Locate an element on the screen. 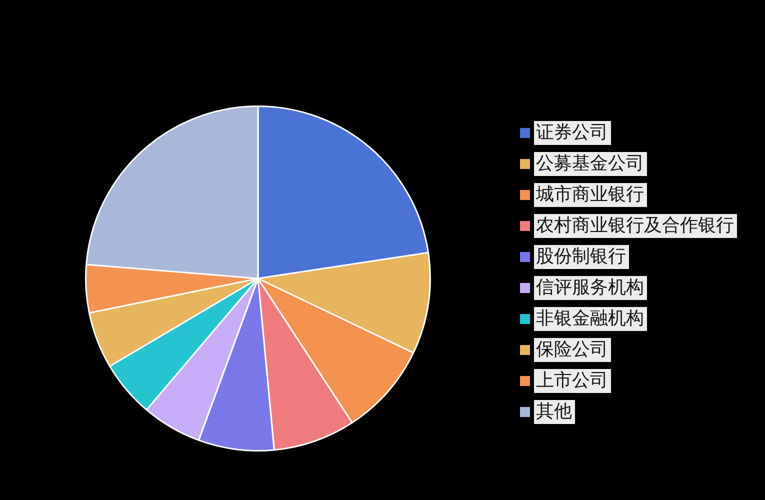 The image size is (765, 500). legend-label: 公募基金公司 is located at coordinates (590, 164).